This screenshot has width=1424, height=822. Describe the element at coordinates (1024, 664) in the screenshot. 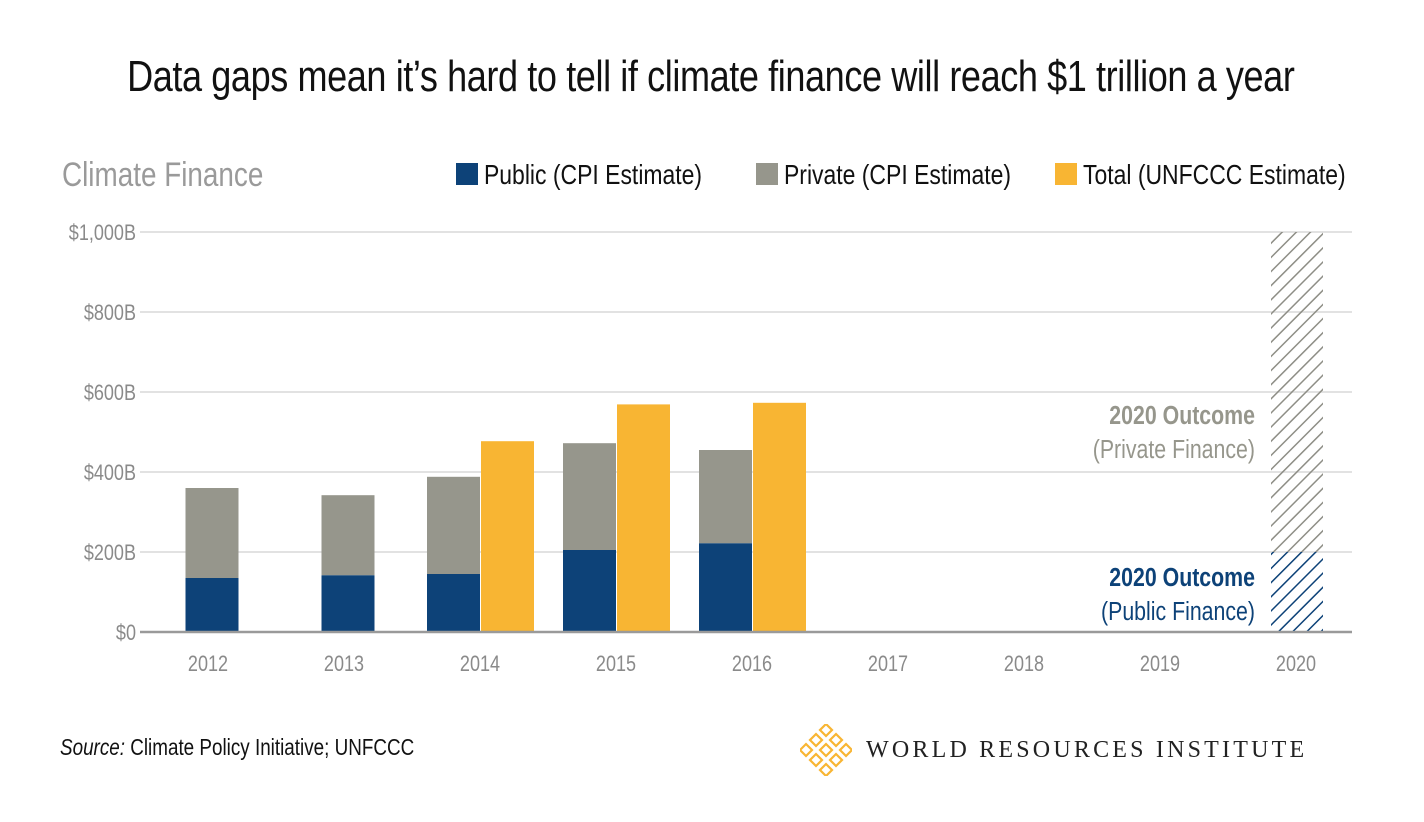

I see `x-tick-label: 2018` at that location.